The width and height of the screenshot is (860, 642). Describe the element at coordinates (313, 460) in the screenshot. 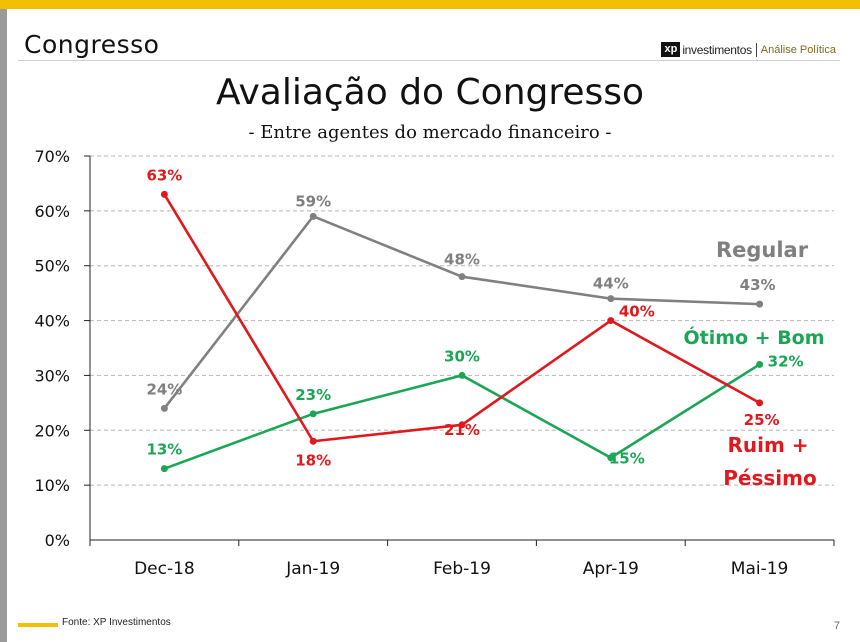

I see `data-label: 18%` at that location.